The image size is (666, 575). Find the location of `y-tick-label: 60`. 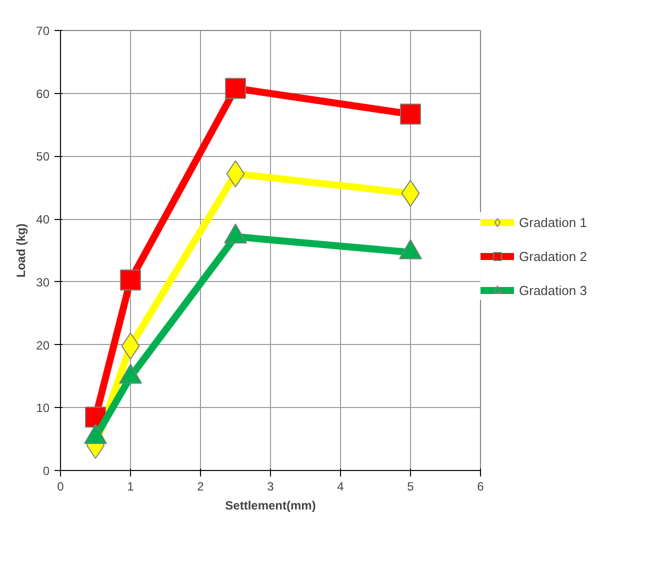

y-tick-label: 60 is located at coordinates (43, 93).